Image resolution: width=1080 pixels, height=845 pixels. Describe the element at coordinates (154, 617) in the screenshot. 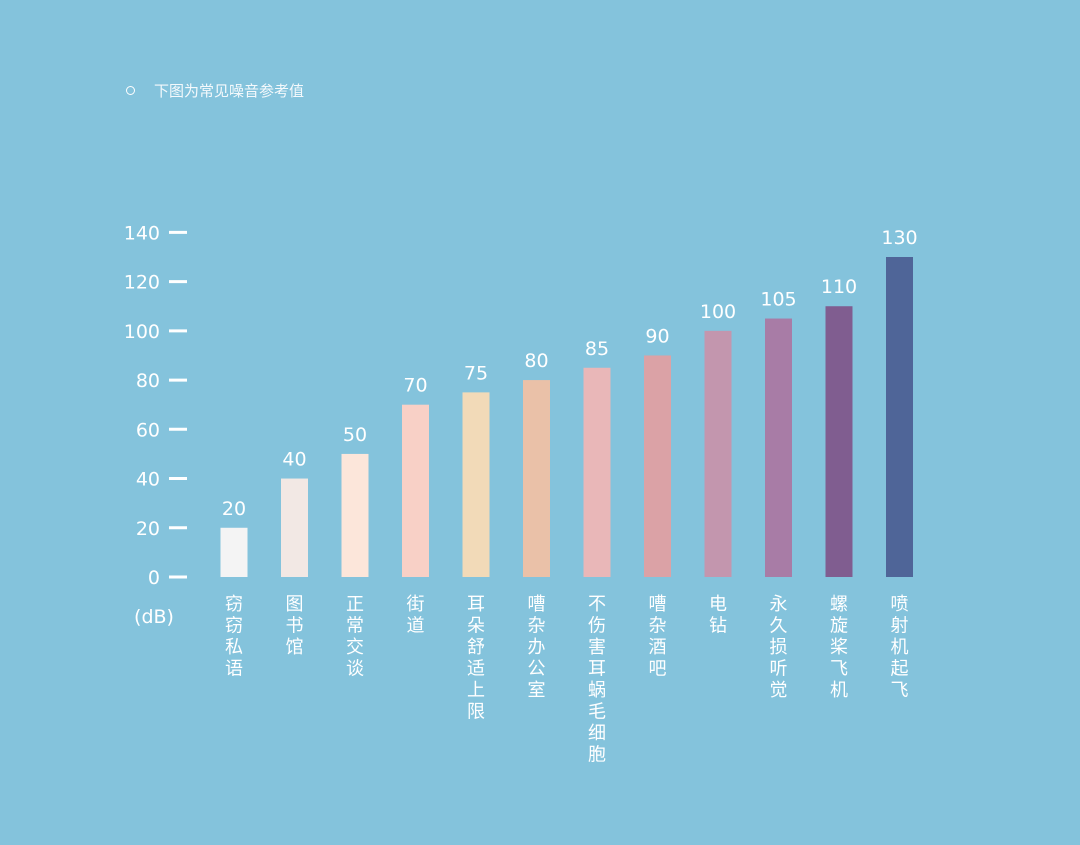

I see `y-unit-label: (dB)` at that location.